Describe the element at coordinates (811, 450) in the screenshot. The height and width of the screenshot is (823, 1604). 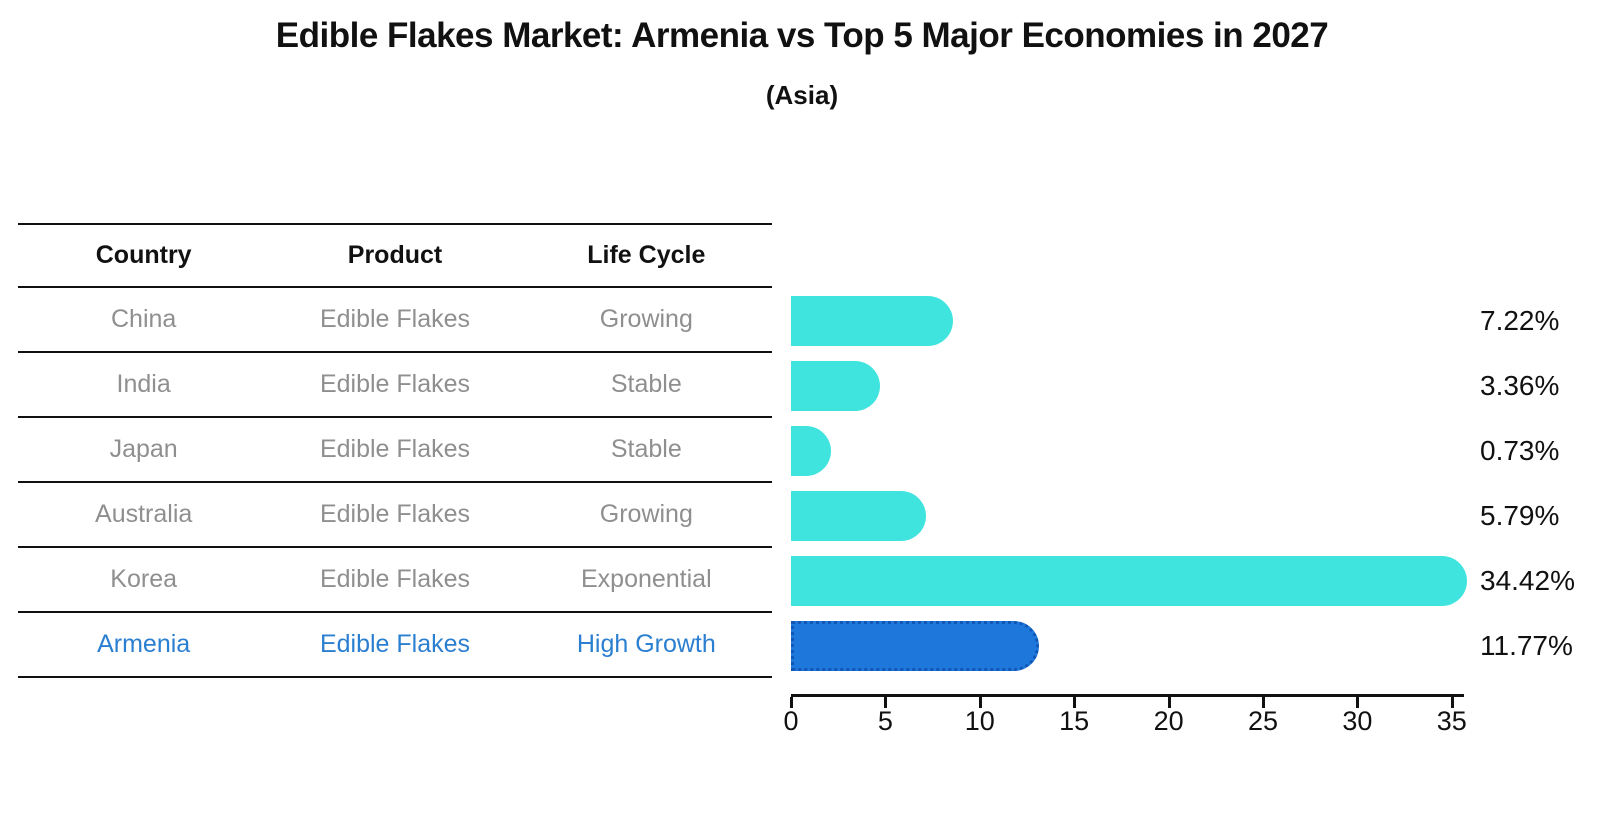
I see `bar-japan` at that location.